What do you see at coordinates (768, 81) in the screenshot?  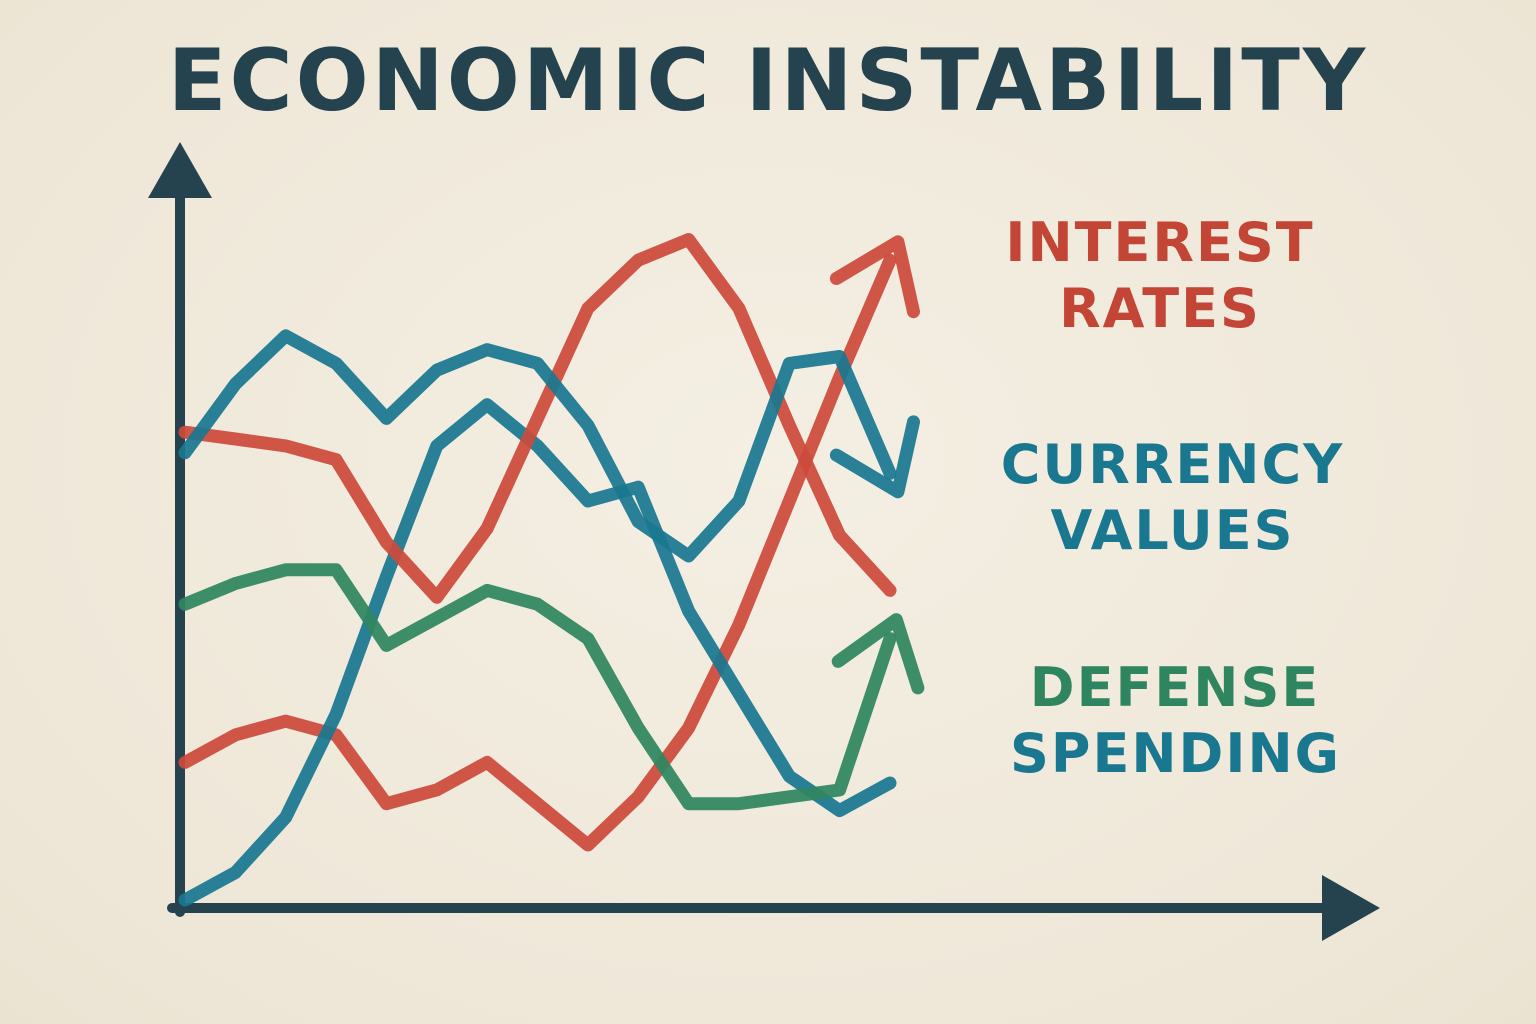 I see `chart-title: ECONOMIC INSTABILITY` at bounding box center [768, 81].